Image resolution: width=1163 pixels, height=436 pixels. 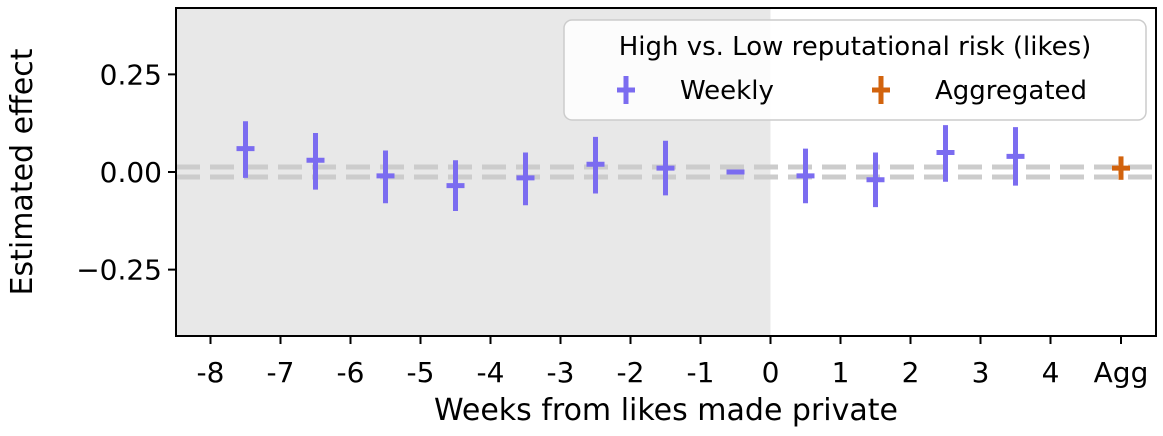 What do you see at coordinates (561, 372) in the screenshot?
I see `x-tick-label: -3` at bounding box center [561, 372].